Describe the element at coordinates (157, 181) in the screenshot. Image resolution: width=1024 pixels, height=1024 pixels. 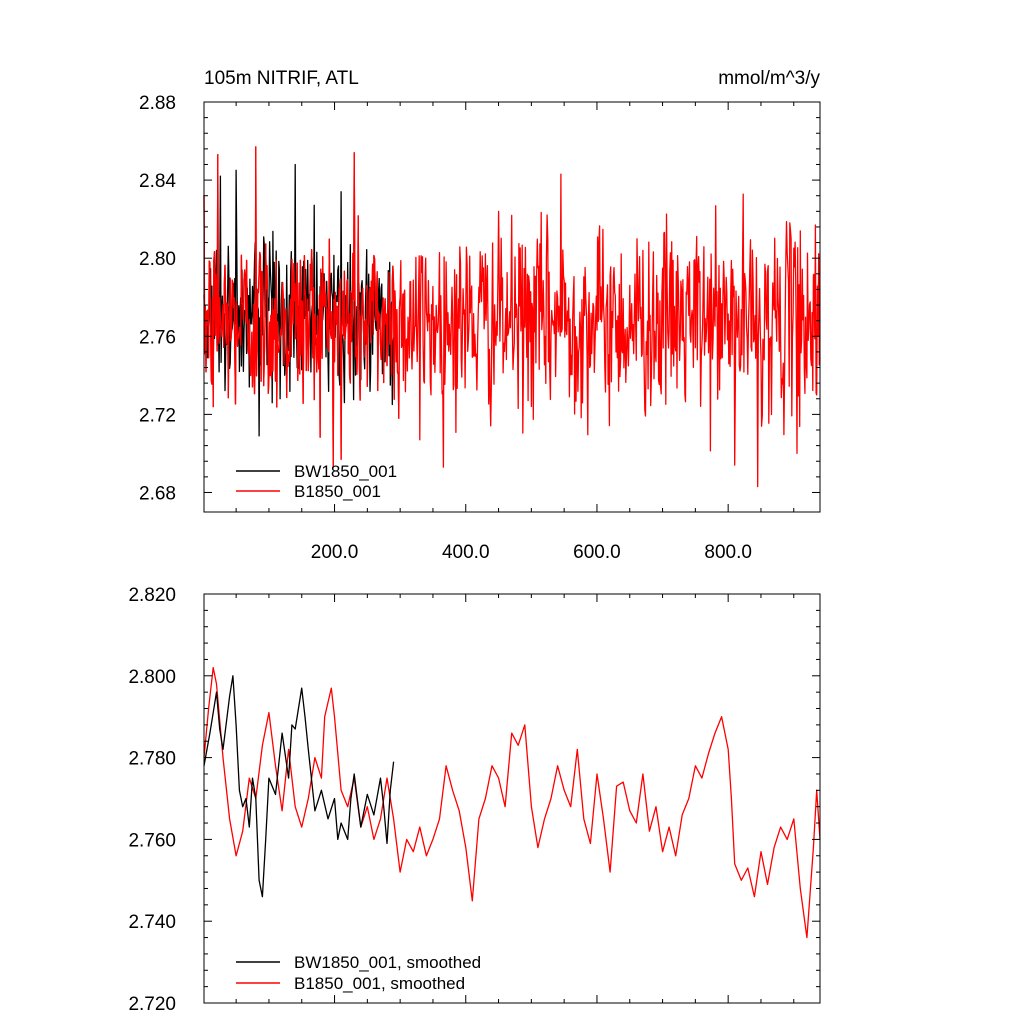
I see `top-y-tick-label: 2.84` at that location.